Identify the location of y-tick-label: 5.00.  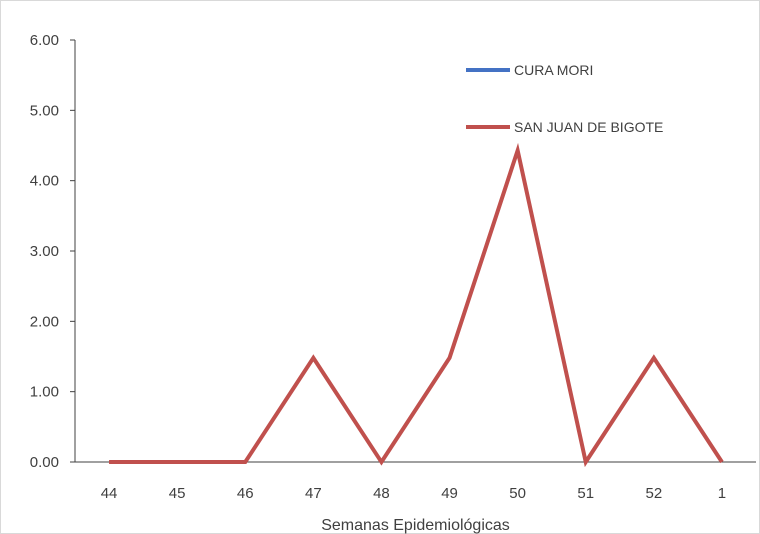
(44, 110).